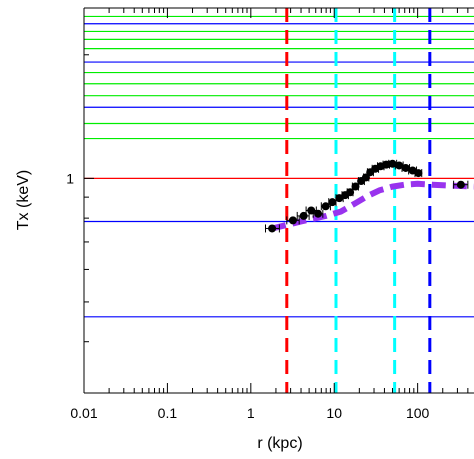  Describe the element at coordinates (23, 200) in the screenshot. I see `y-axis-label: Tx (keV)` at that location.